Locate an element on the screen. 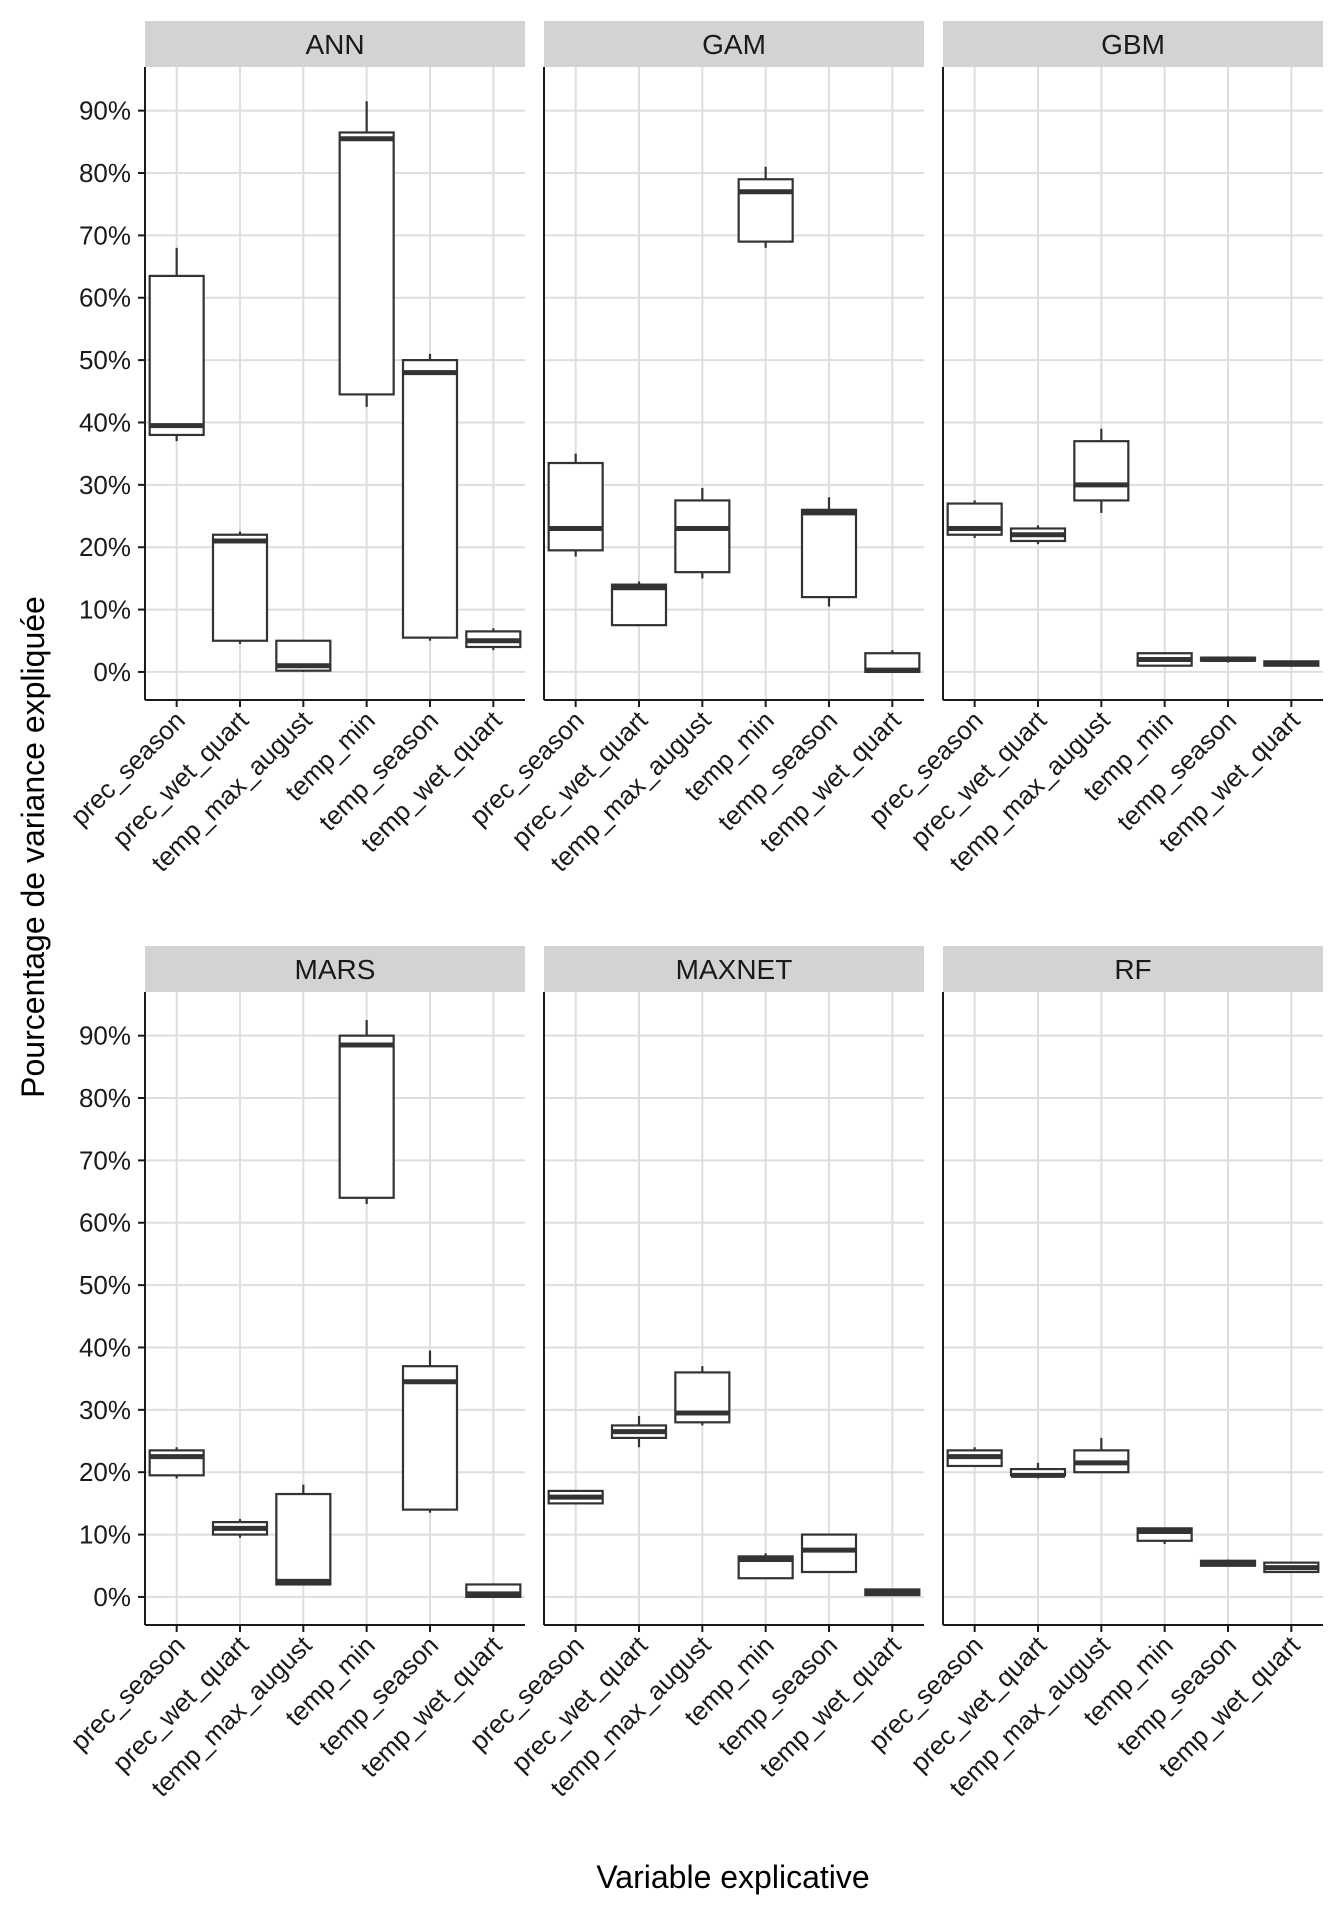 The image size is (1344, 1925). facet-strip-label: GAM is located at coordinates (734, 44).